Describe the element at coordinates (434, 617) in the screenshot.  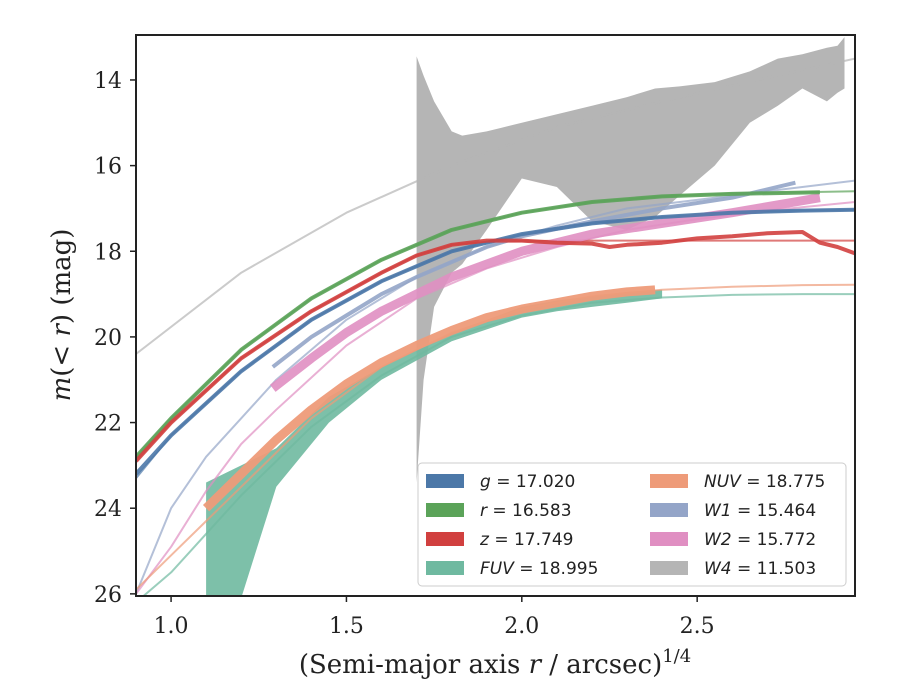
I see `x-axis-ticks: 1.0 1.5 2.0 2.5` at that location.